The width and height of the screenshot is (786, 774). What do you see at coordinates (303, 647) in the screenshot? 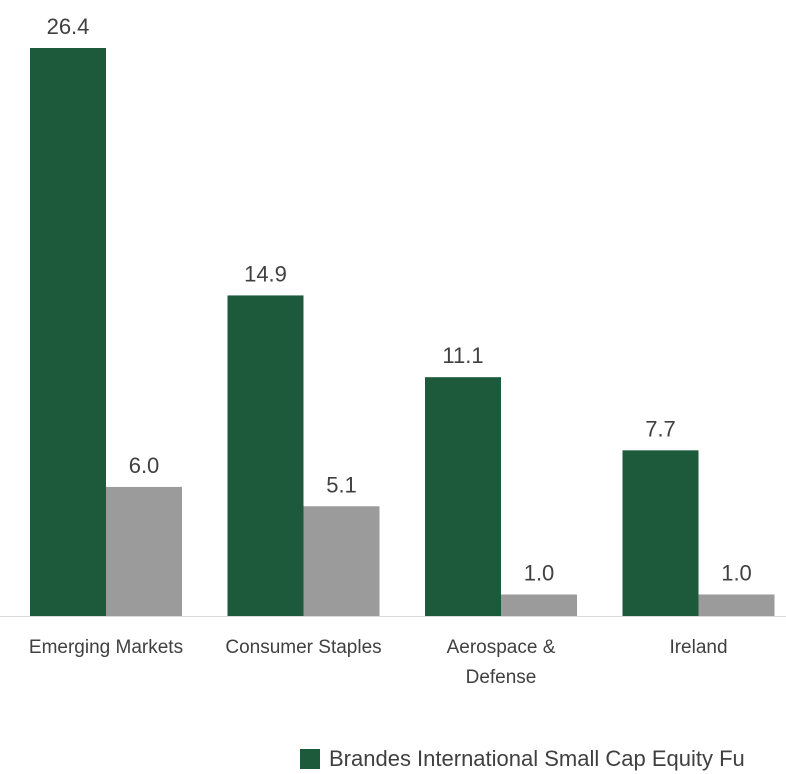
I see `x-tick-label: Consumer Staples` at bounding box center [303, 647].